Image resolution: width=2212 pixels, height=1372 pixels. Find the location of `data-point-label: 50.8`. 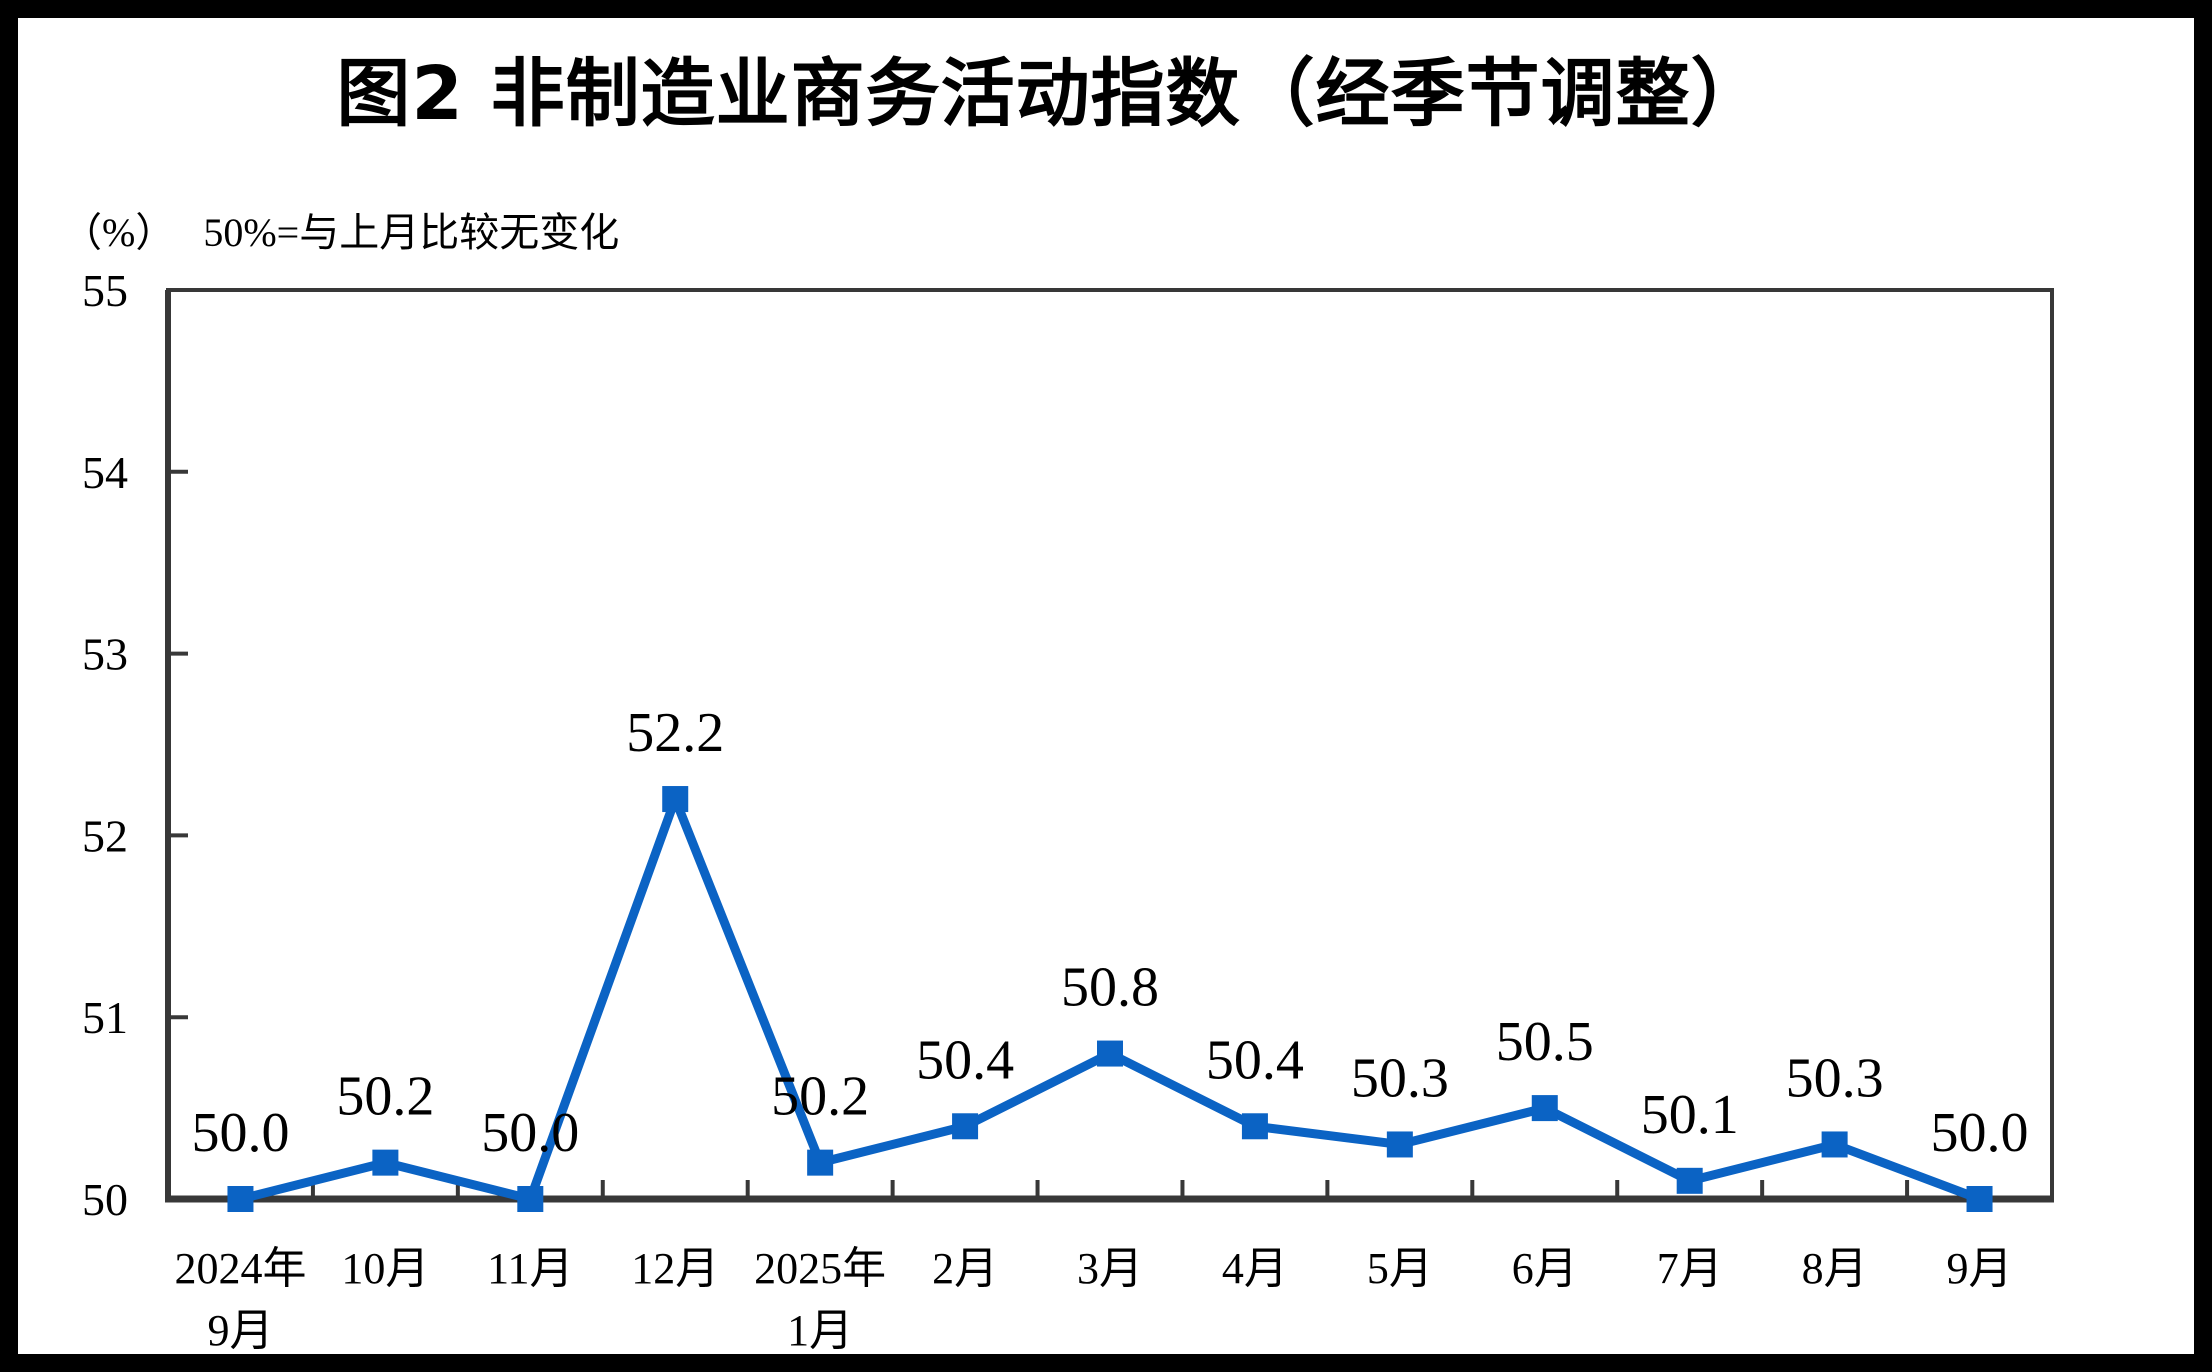

data-point-label: 50.8 is located at coordinates (1110, 988).